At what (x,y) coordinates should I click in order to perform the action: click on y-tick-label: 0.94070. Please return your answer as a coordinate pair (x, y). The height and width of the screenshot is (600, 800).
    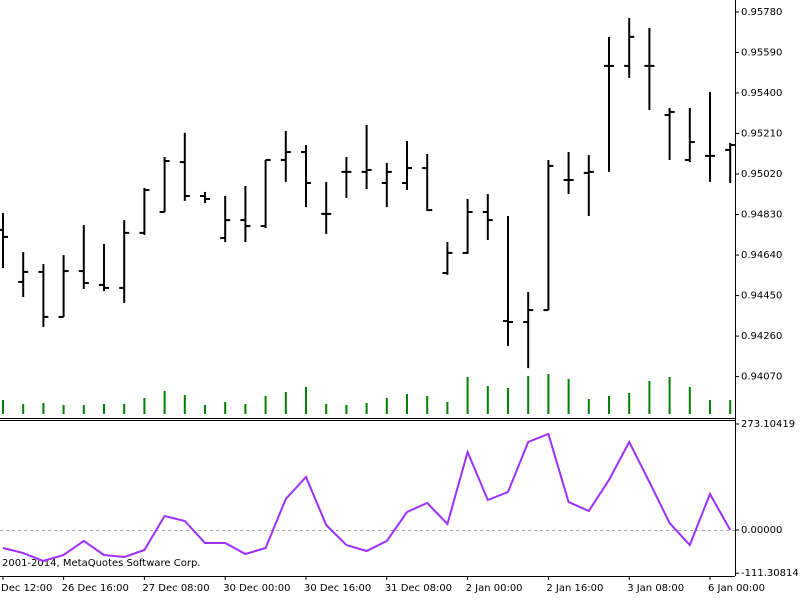
    Looking at the image, I should click on (761, 377).